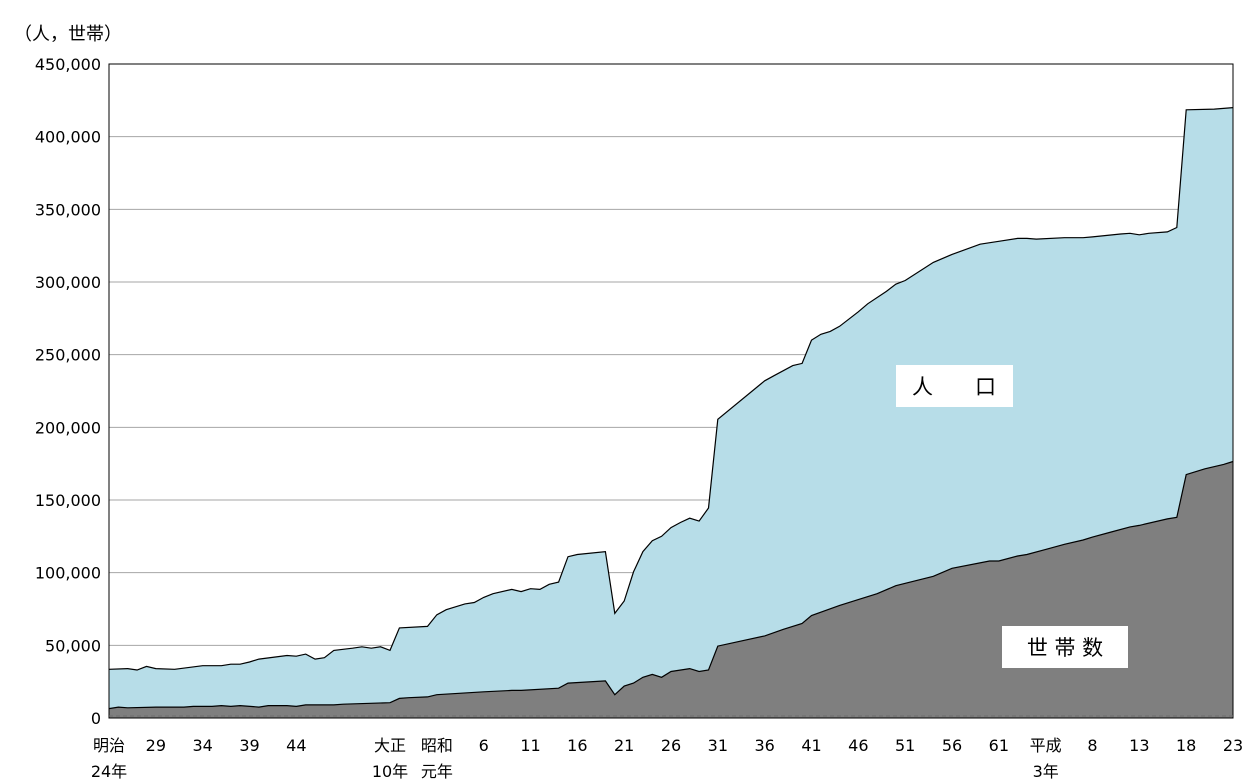 Image resolution: width=1247 pixels, height=784 pixels. Describe the element at coordinates (202, 745) in the screenshot. I see `x-tick-label: 34` at that location.